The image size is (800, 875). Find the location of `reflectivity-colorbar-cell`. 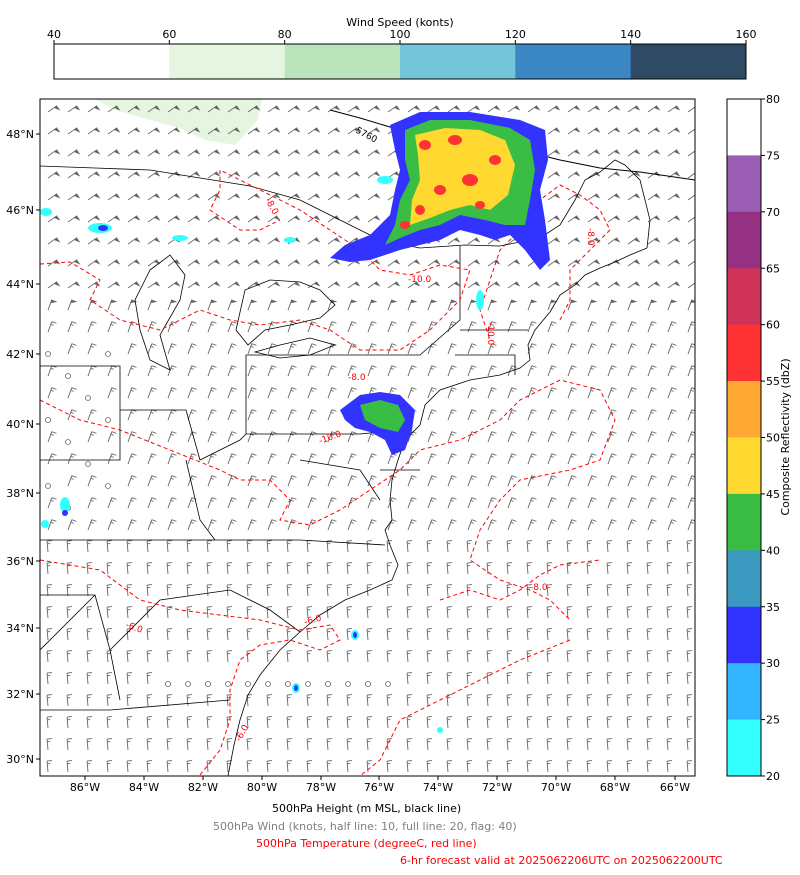

reflectivity-colorbar-cell is located at coordinates (744, 748).